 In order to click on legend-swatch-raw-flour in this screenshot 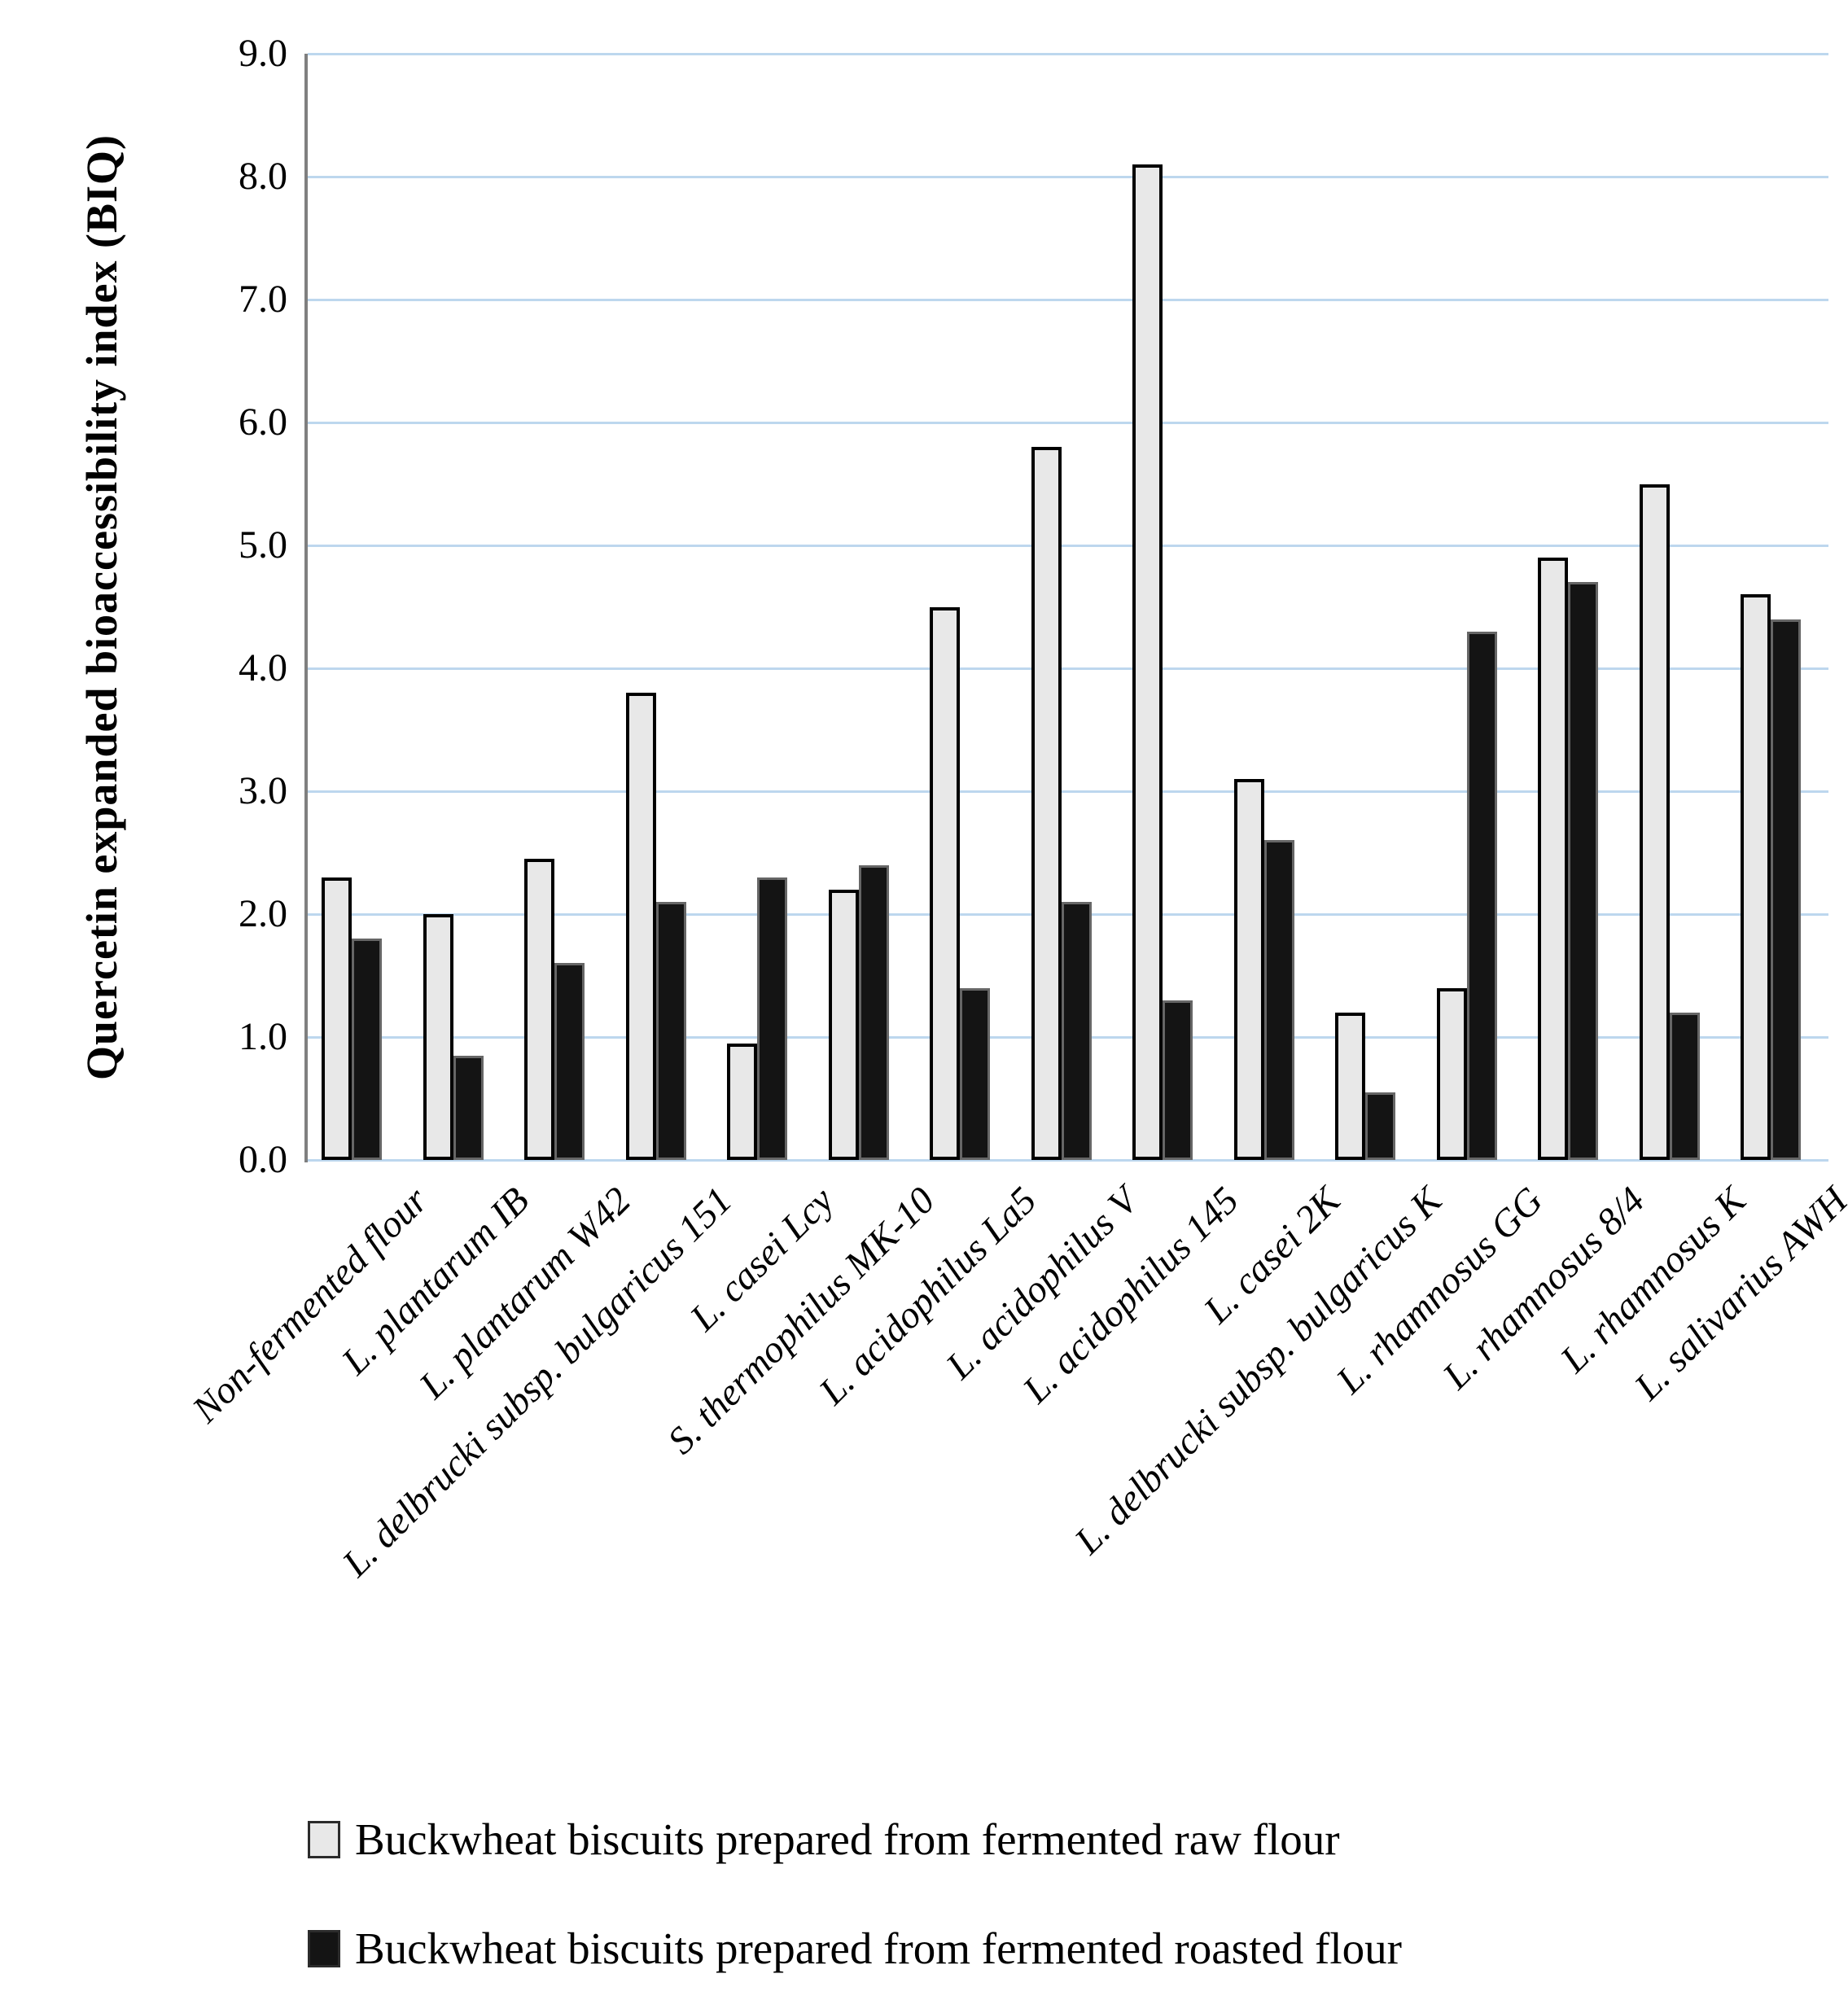, I will do `click(324, 1839)`.